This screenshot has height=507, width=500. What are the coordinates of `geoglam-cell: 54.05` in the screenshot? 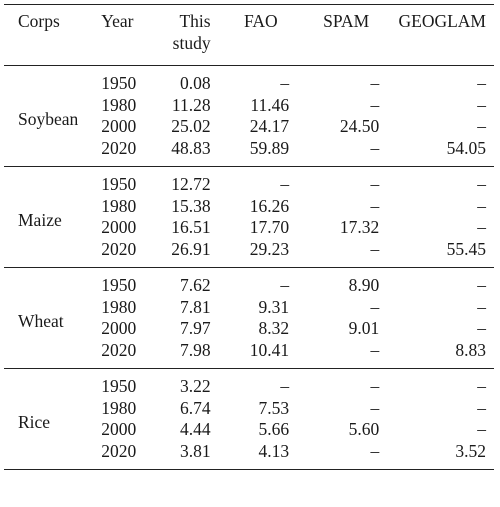 It's located at (466, 147).